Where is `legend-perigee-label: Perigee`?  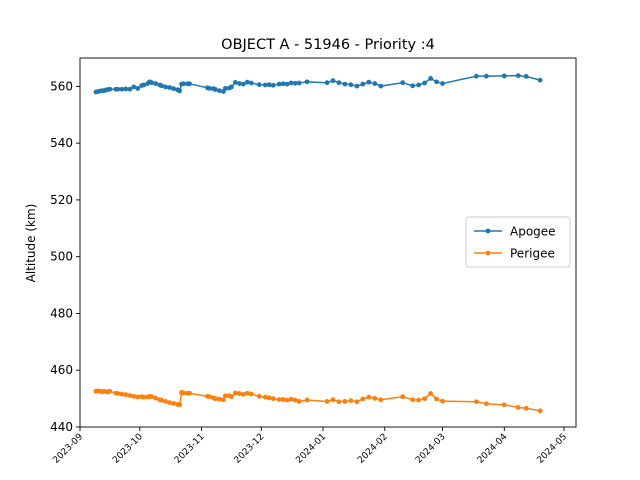
legend-perigee-label: Perigee is located at coordinates (532, 254).